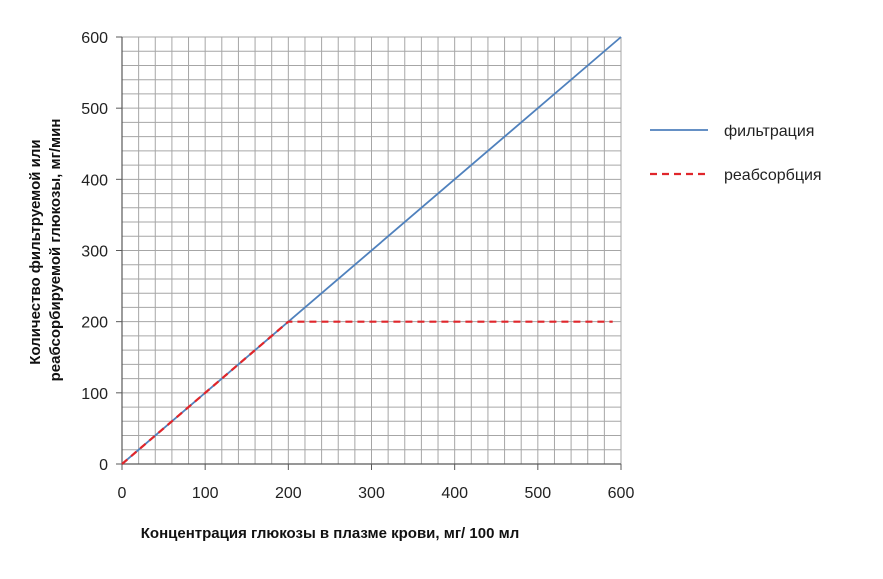  I want to click on y-axis-title-line-2: реабсорбируемой глюкозы, мг/мин, so click(55, 250).